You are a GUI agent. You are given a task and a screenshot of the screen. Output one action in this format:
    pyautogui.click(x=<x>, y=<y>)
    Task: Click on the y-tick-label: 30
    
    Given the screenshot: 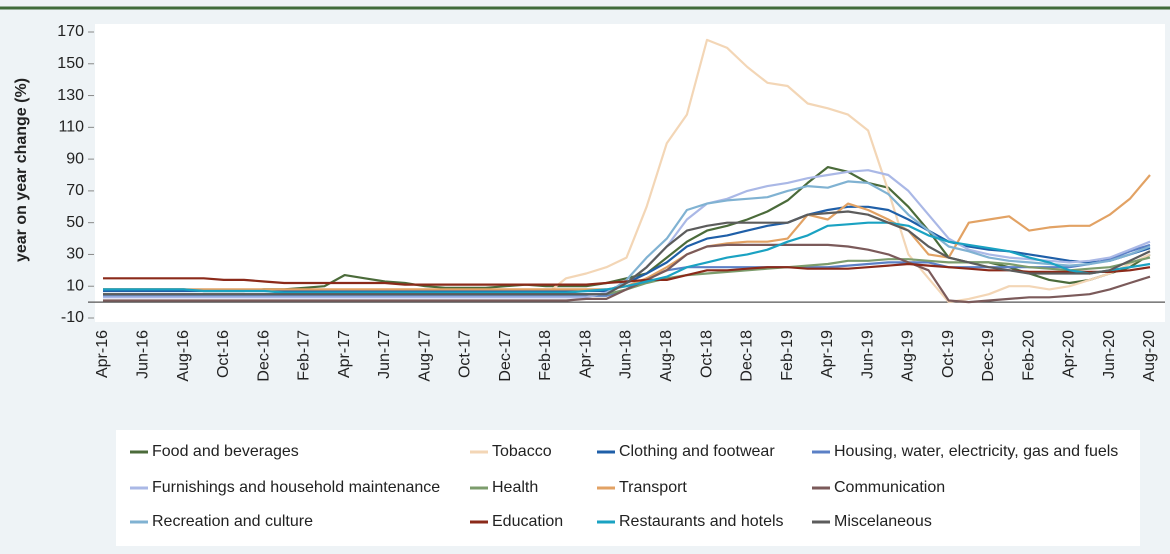 What is the action you would take?
    pyautogui.click(x=75, y=254)
    